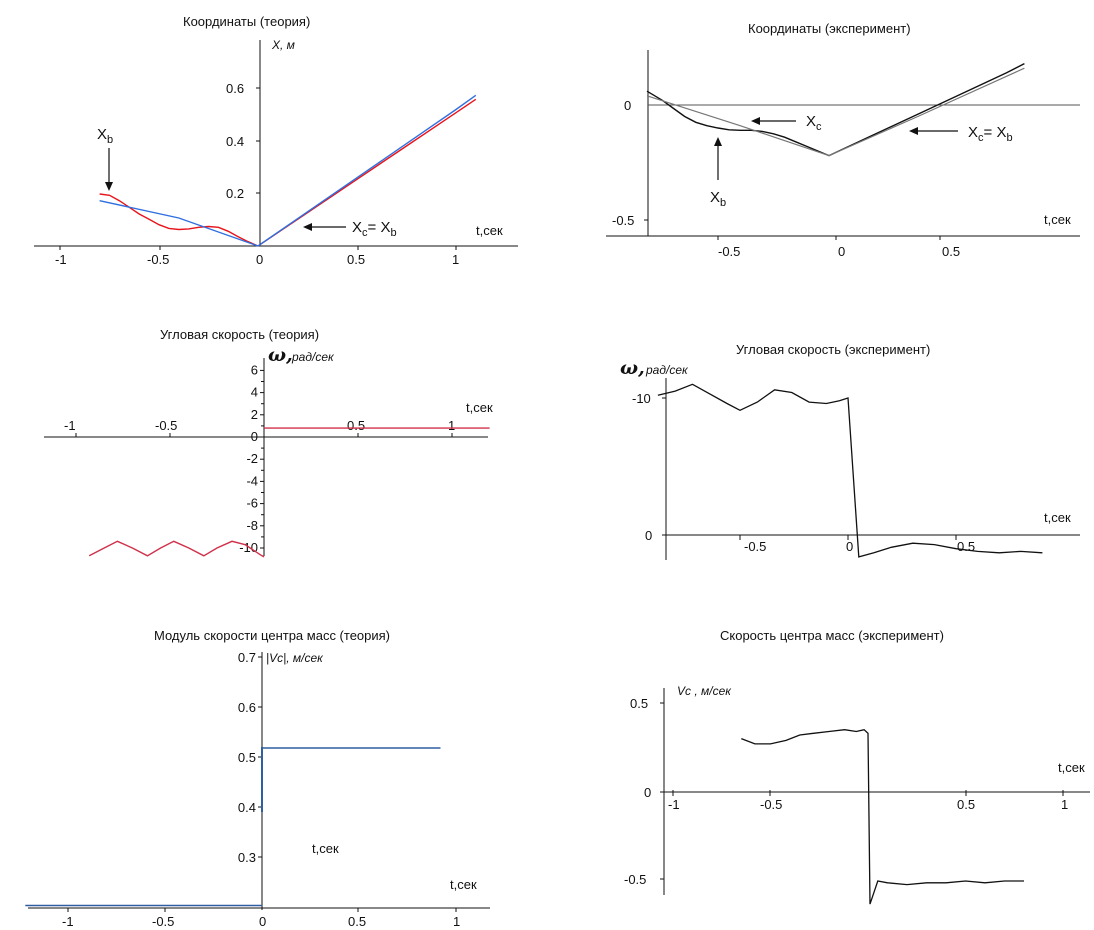 This screenshot has width=1094, height=930. Describe the element at coordinates (833, 349) in the screenshot. I see `chart-title: Угловая скорость (эксперимент)` at that location.